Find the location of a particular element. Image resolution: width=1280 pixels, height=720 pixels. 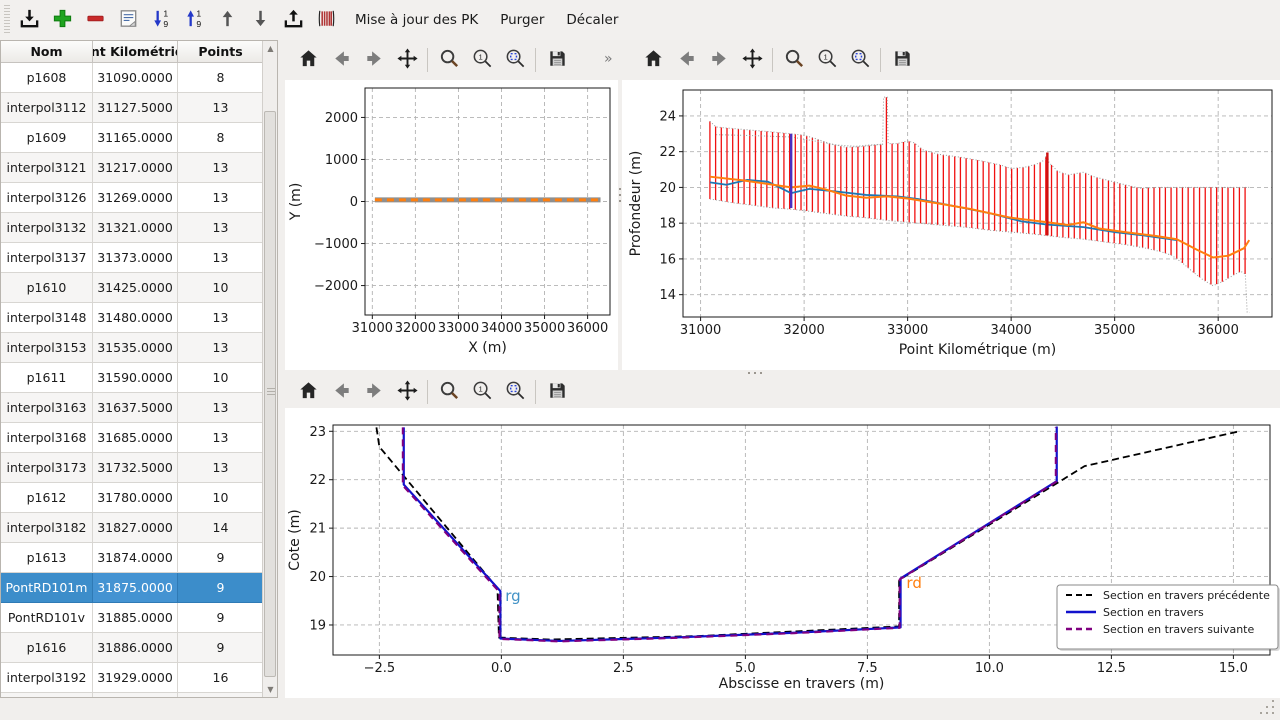

table-row: interpol3112 31127.5000 13 is located at coordinates (132, 108).